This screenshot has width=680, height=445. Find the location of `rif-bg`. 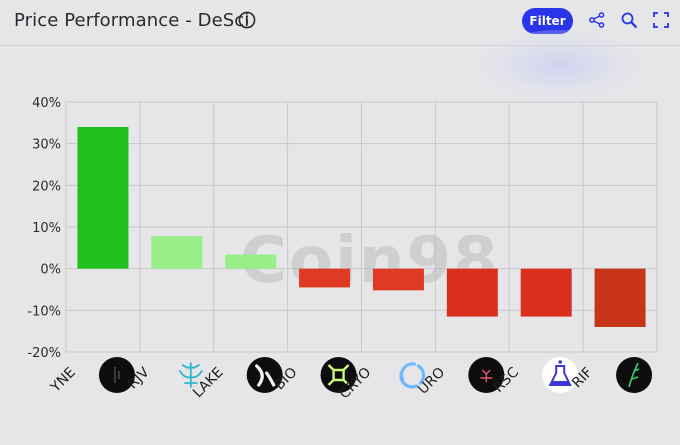

rif-bg is located at coordinates (634, 375).